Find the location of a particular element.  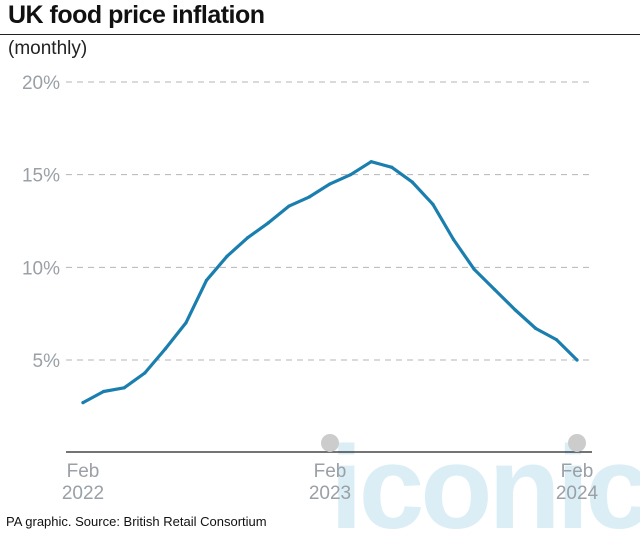

y-tick-label: 5% is located at coordinates (47, 361).